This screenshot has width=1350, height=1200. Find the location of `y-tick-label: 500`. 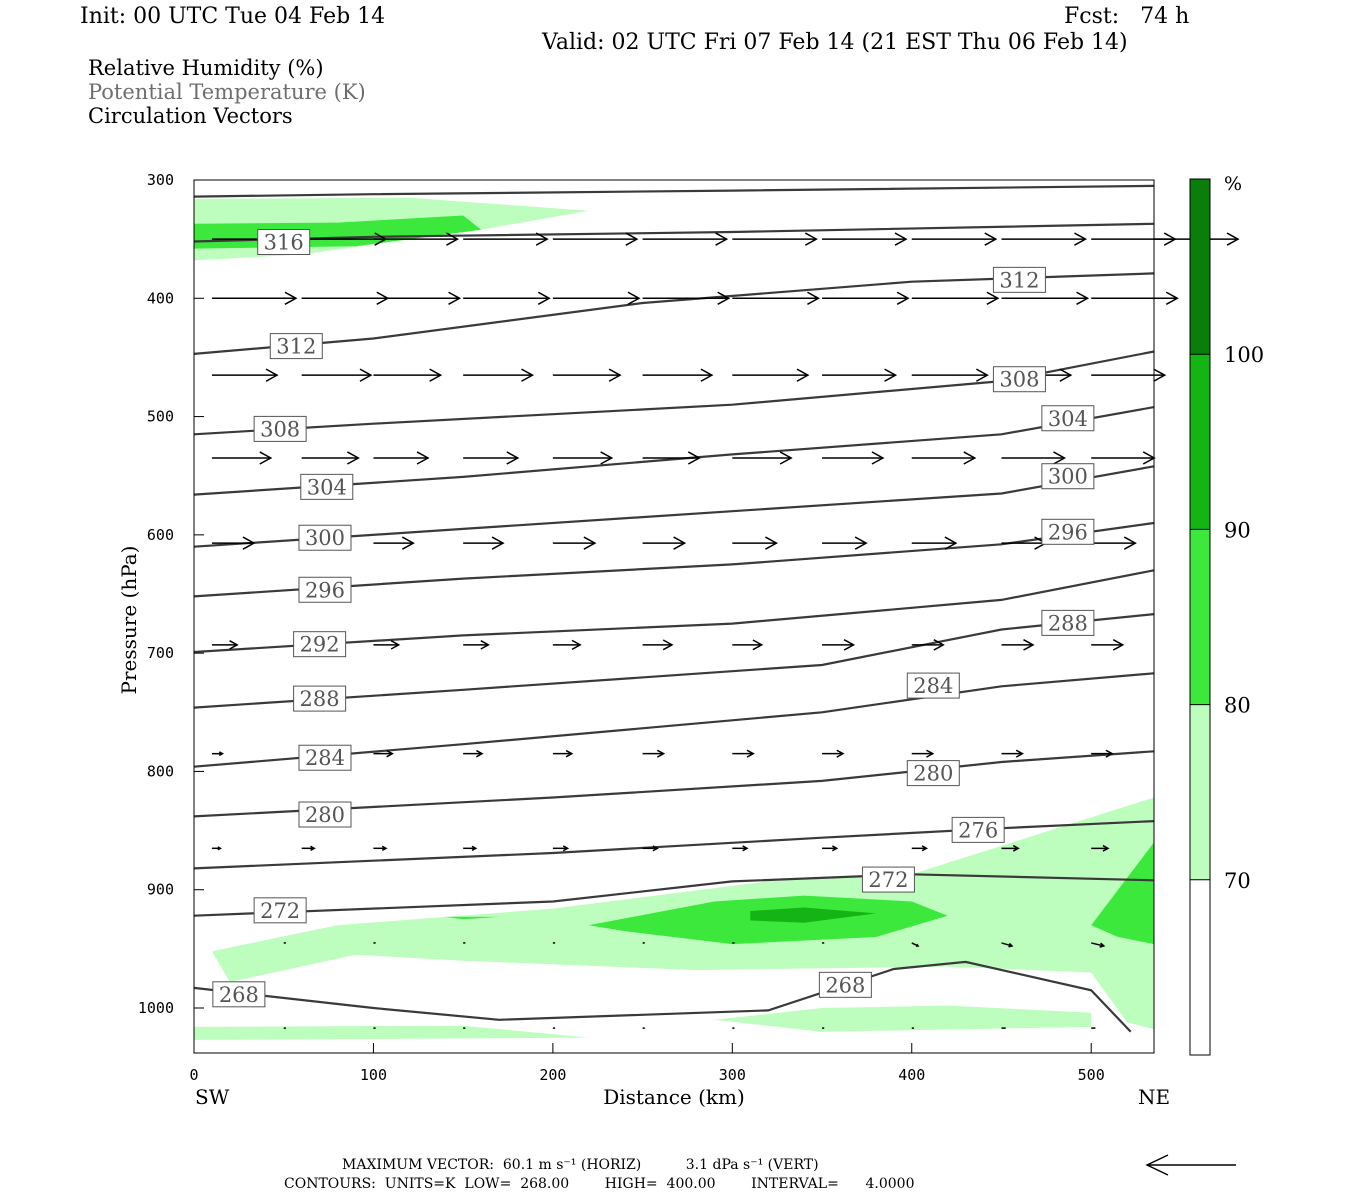

y-tick-label: 500 is located at coordinates (160, 417).